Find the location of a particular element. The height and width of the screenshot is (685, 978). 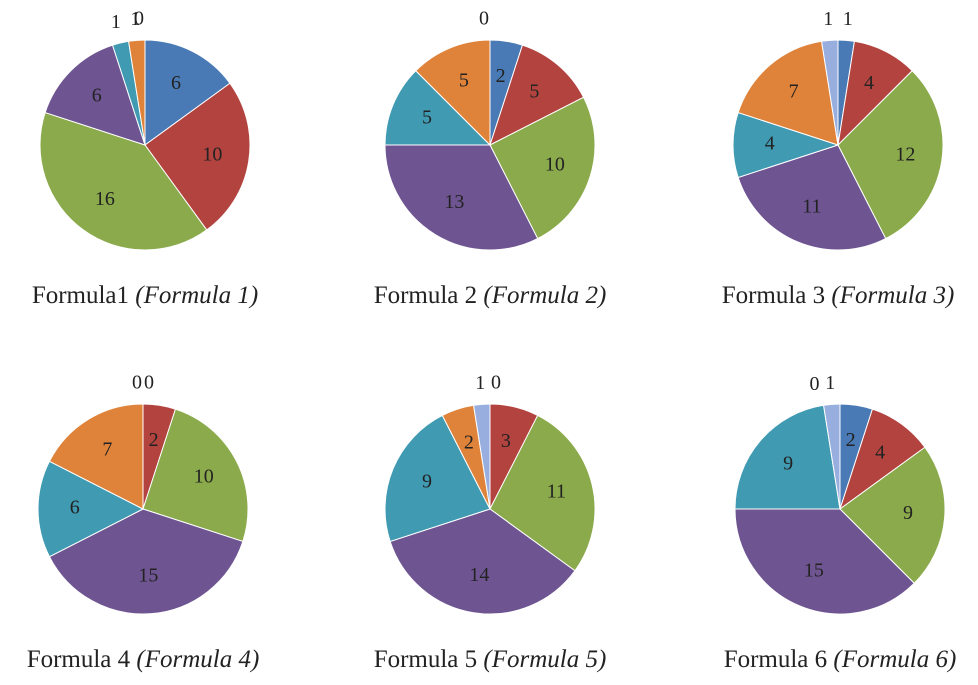

title-main: Formula 3 is located at coordinates (773, 295).